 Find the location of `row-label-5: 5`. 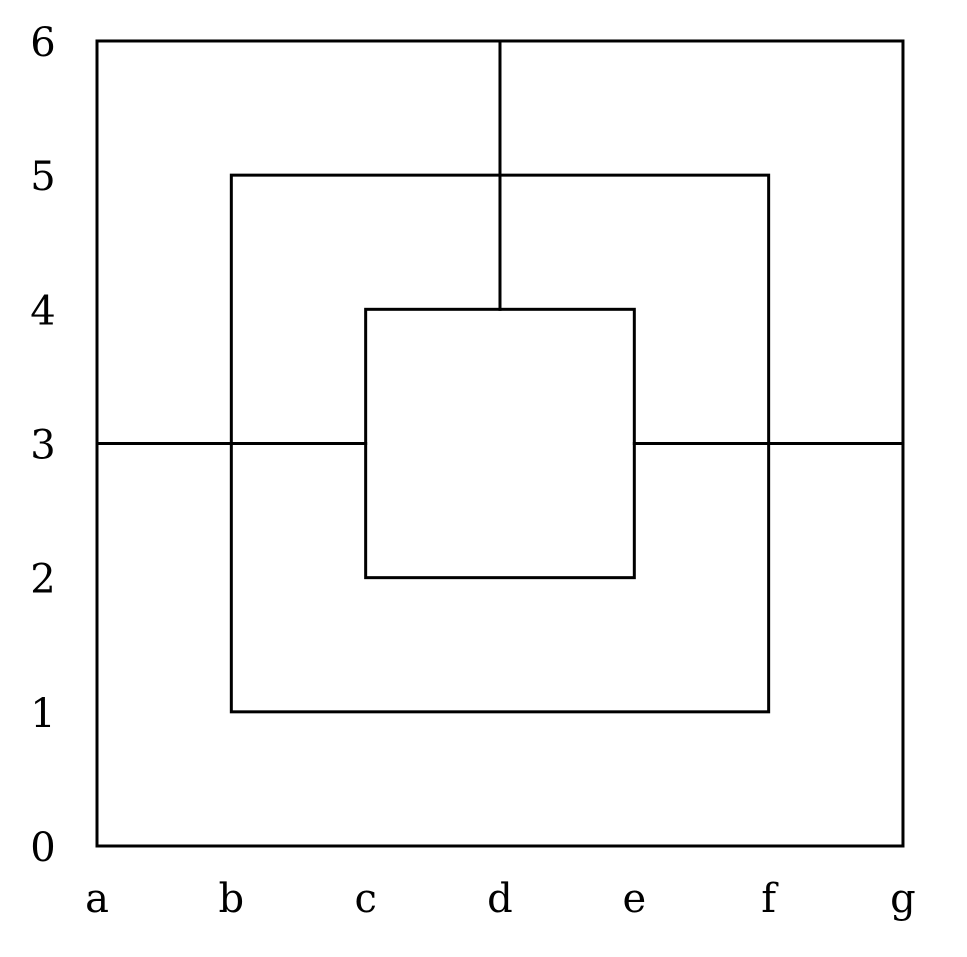

row-label-5: 5 is located at coordinates (42, 177).